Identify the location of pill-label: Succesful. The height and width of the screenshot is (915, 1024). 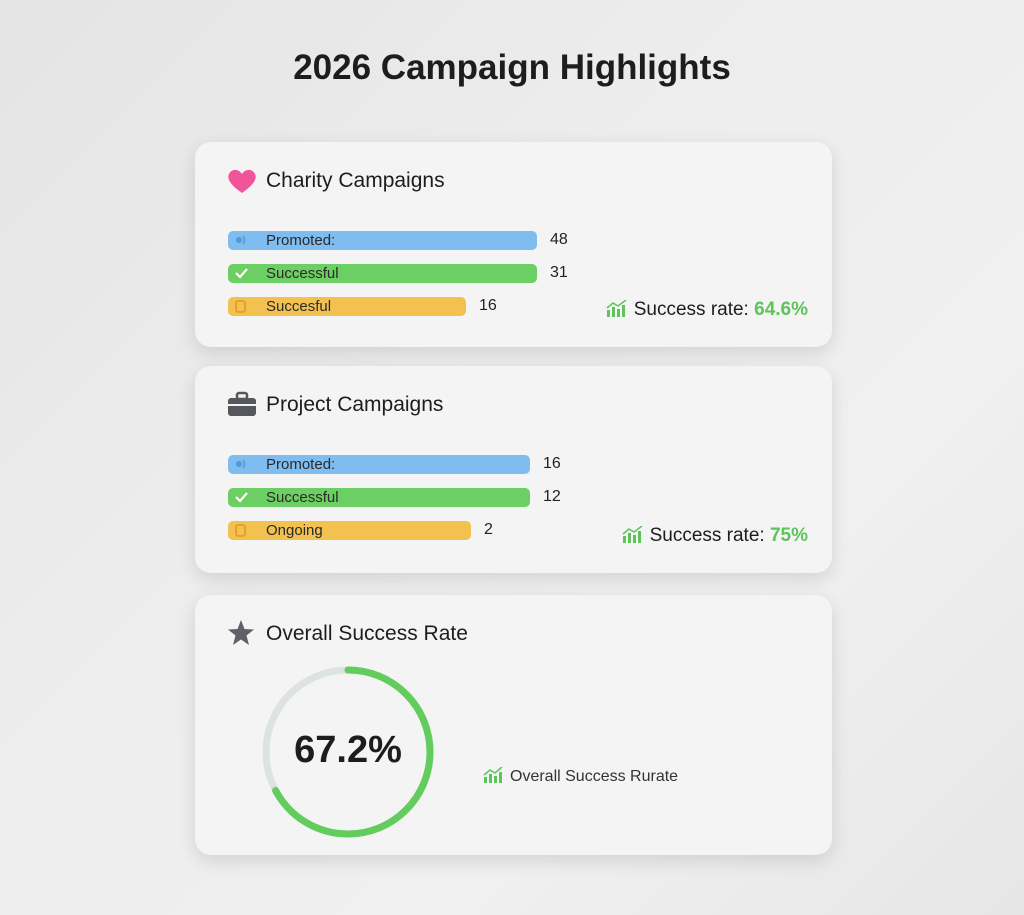
(299, 306).